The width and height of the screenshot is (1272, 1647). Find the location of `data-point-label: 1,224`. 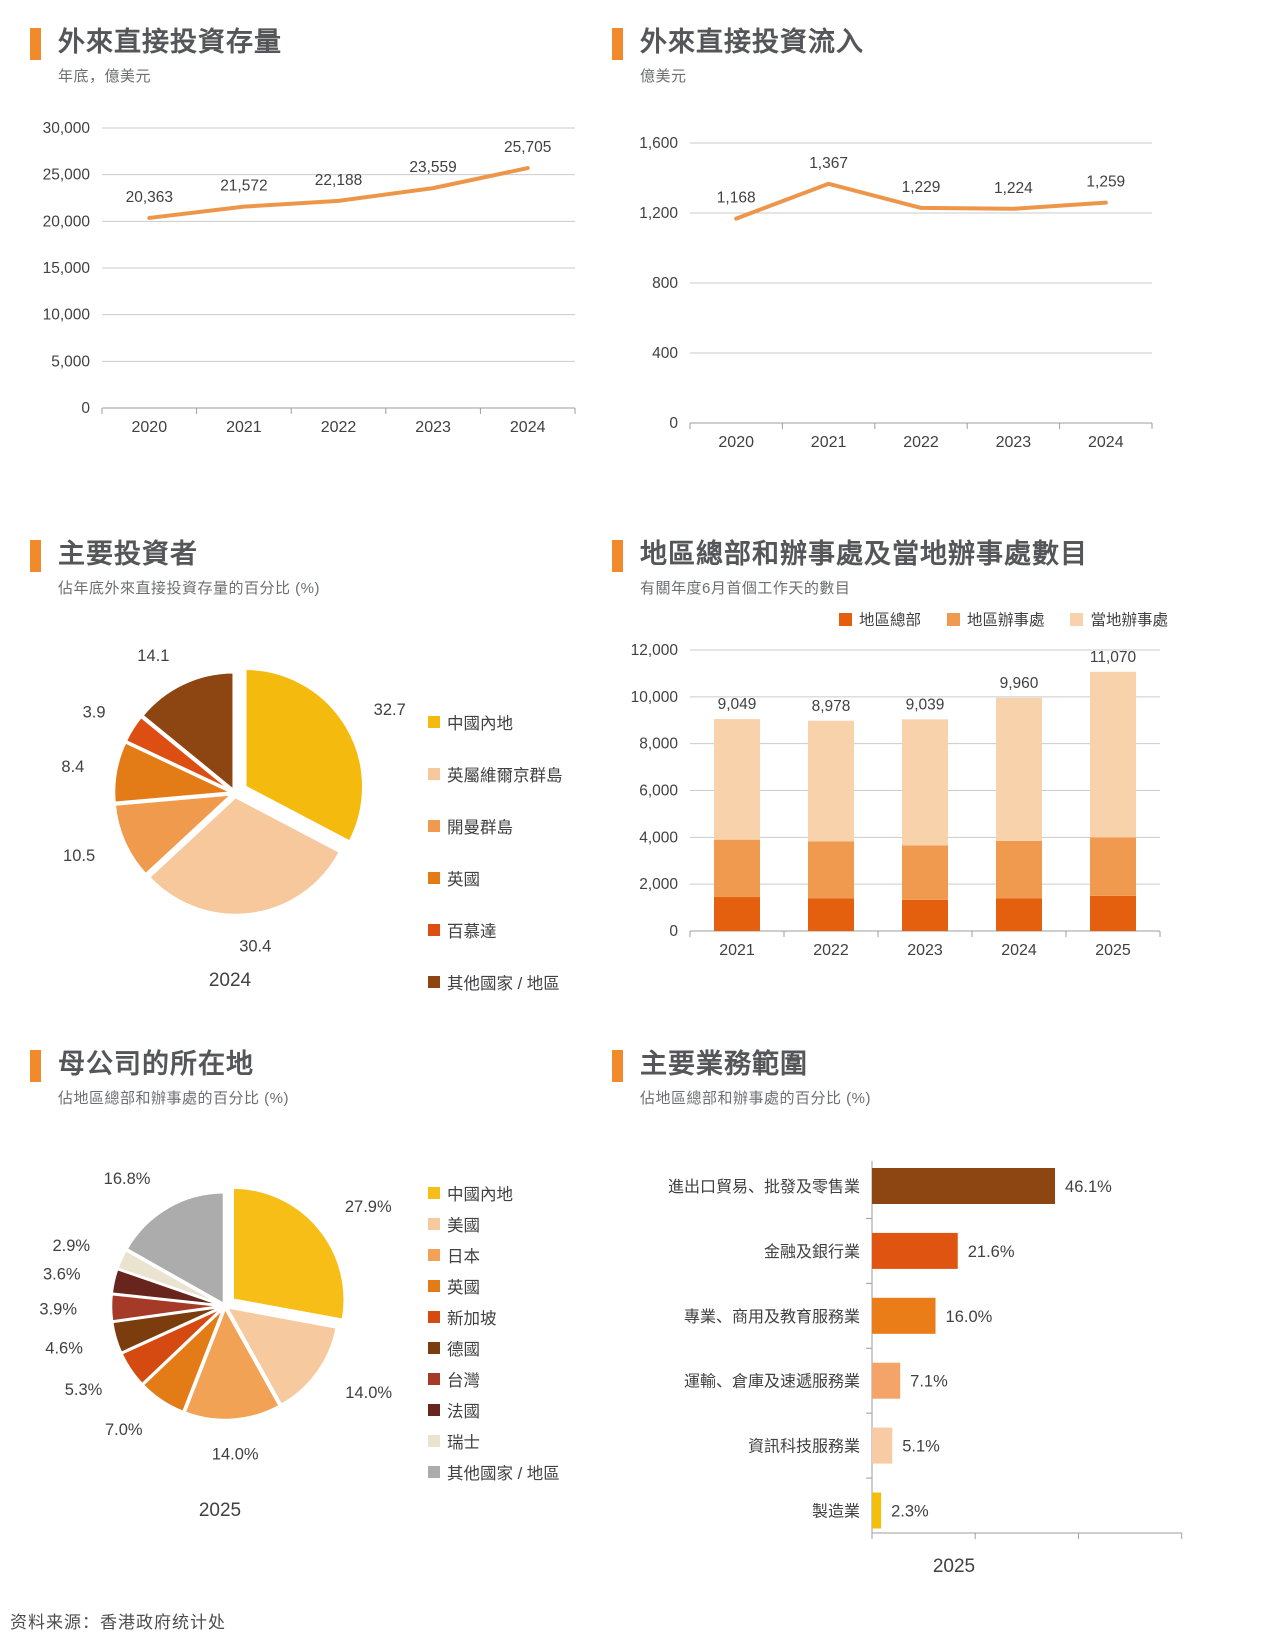

data-point-label: 1,224 is located at coordinates (1013, 188).